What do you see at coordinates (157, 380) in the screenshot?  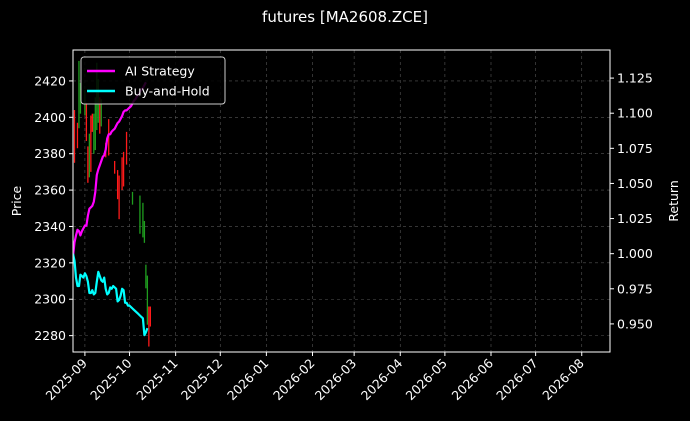 I see `x-tick-label: 2025-11` at bounding box center [157, 380].